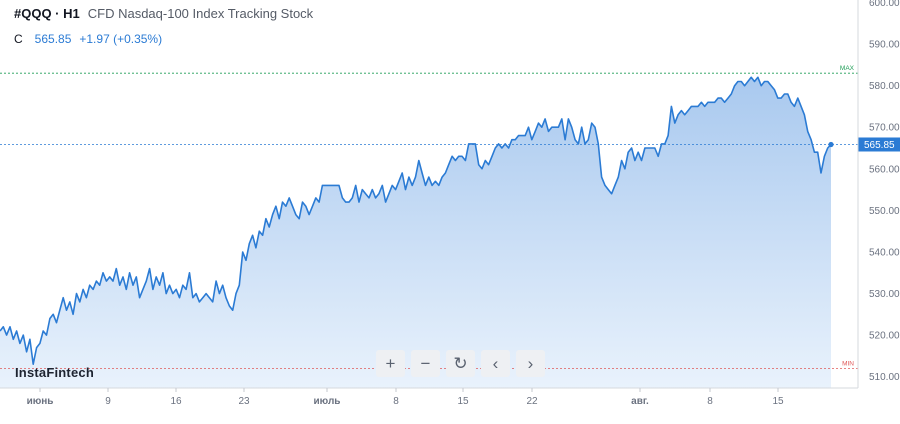 This screenshot has width=900, height=424. What do you see at coordinates (640, 401) in the screenshot?
I see `x-tick-label: авг.` at bounding box center [640, 401].